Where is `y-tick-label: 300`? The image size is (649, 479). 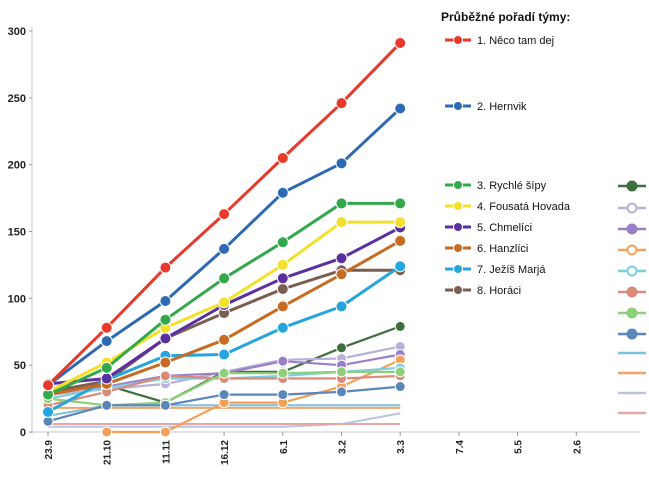 y-tick-label: 300 is located at coordinates (17, 32).